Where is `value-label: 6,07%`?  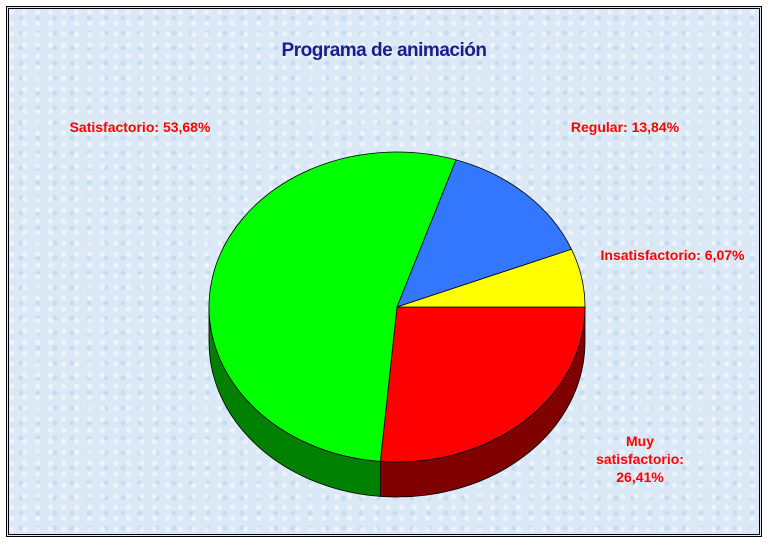
value-label: 6,07% is located at coordinates (724, 255).